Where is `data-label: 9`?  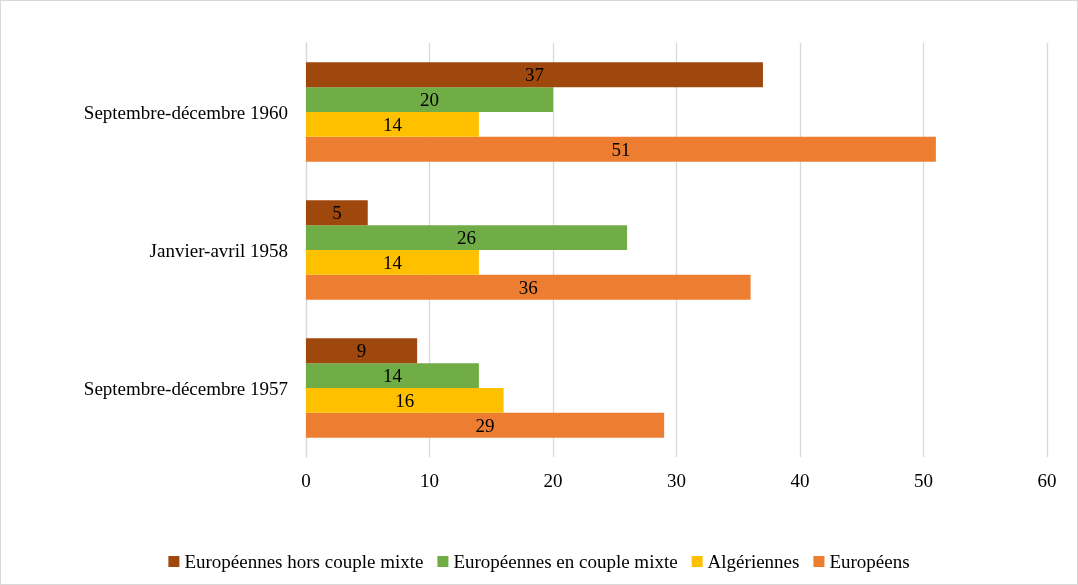
data-label: 9 is located at coordinates (361, 351).